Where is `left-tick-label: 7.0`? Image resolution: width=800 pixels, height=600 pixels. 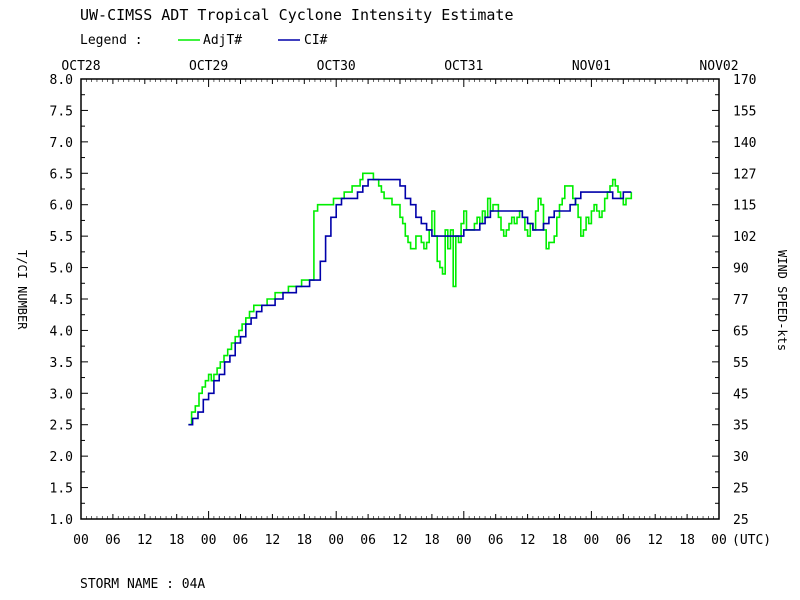
left-tick-label: 7.0 is located at coordinates (61, 143).